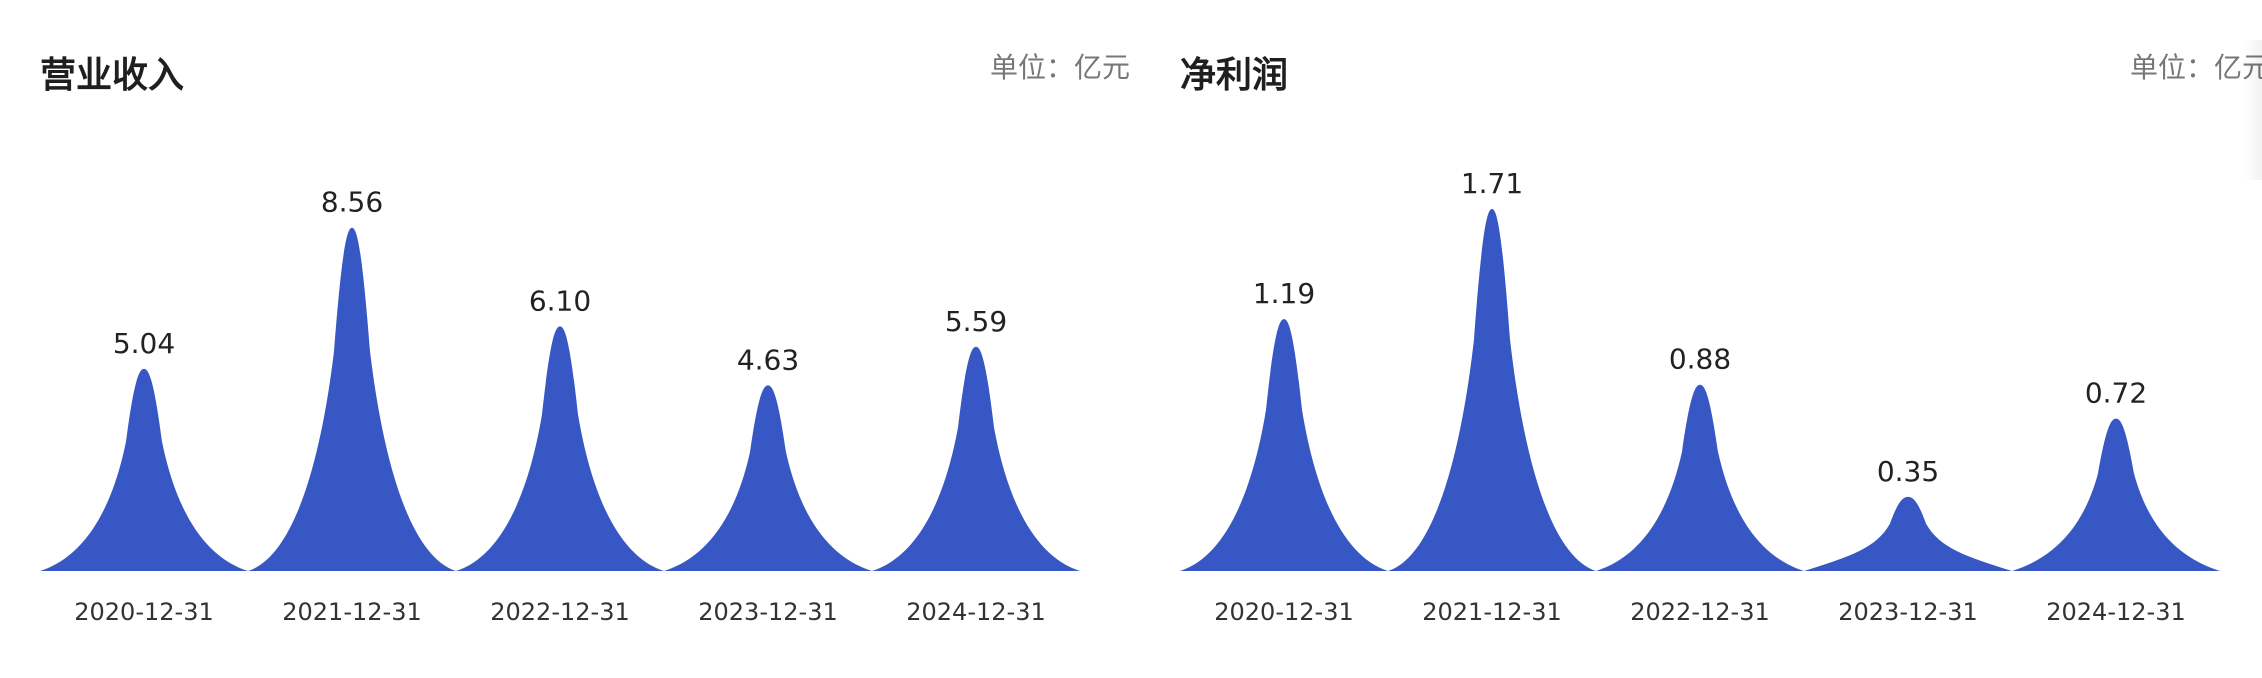  Describe the element at coordinates (112, 75) in the screenshot. I see `chart-title: 营业收入` at that location.